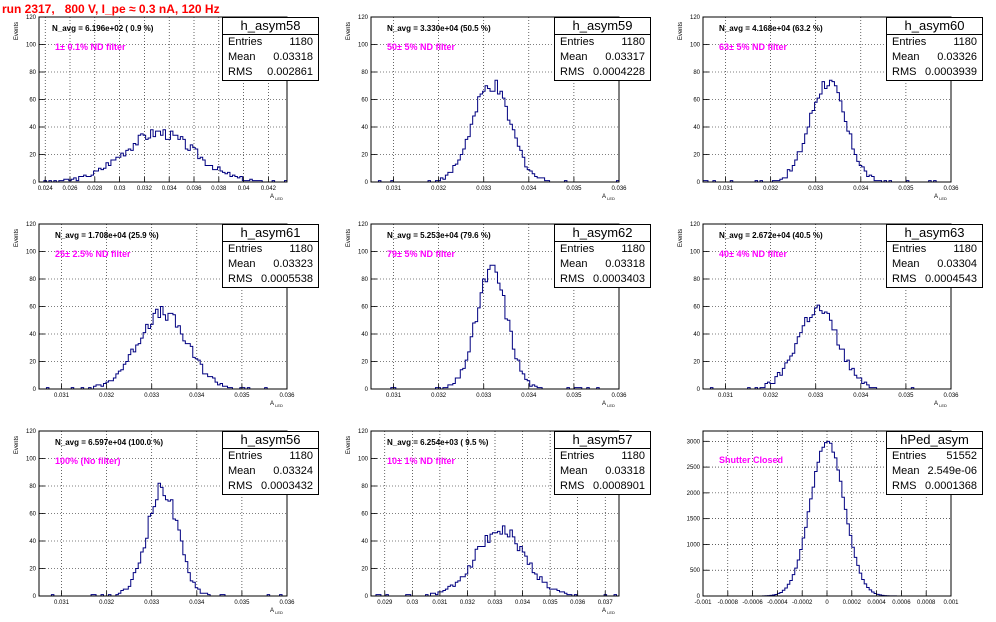  Describe the element at coordinates (957, 264) in the screenshot. I see `stat-value: 0.03304` at that location.